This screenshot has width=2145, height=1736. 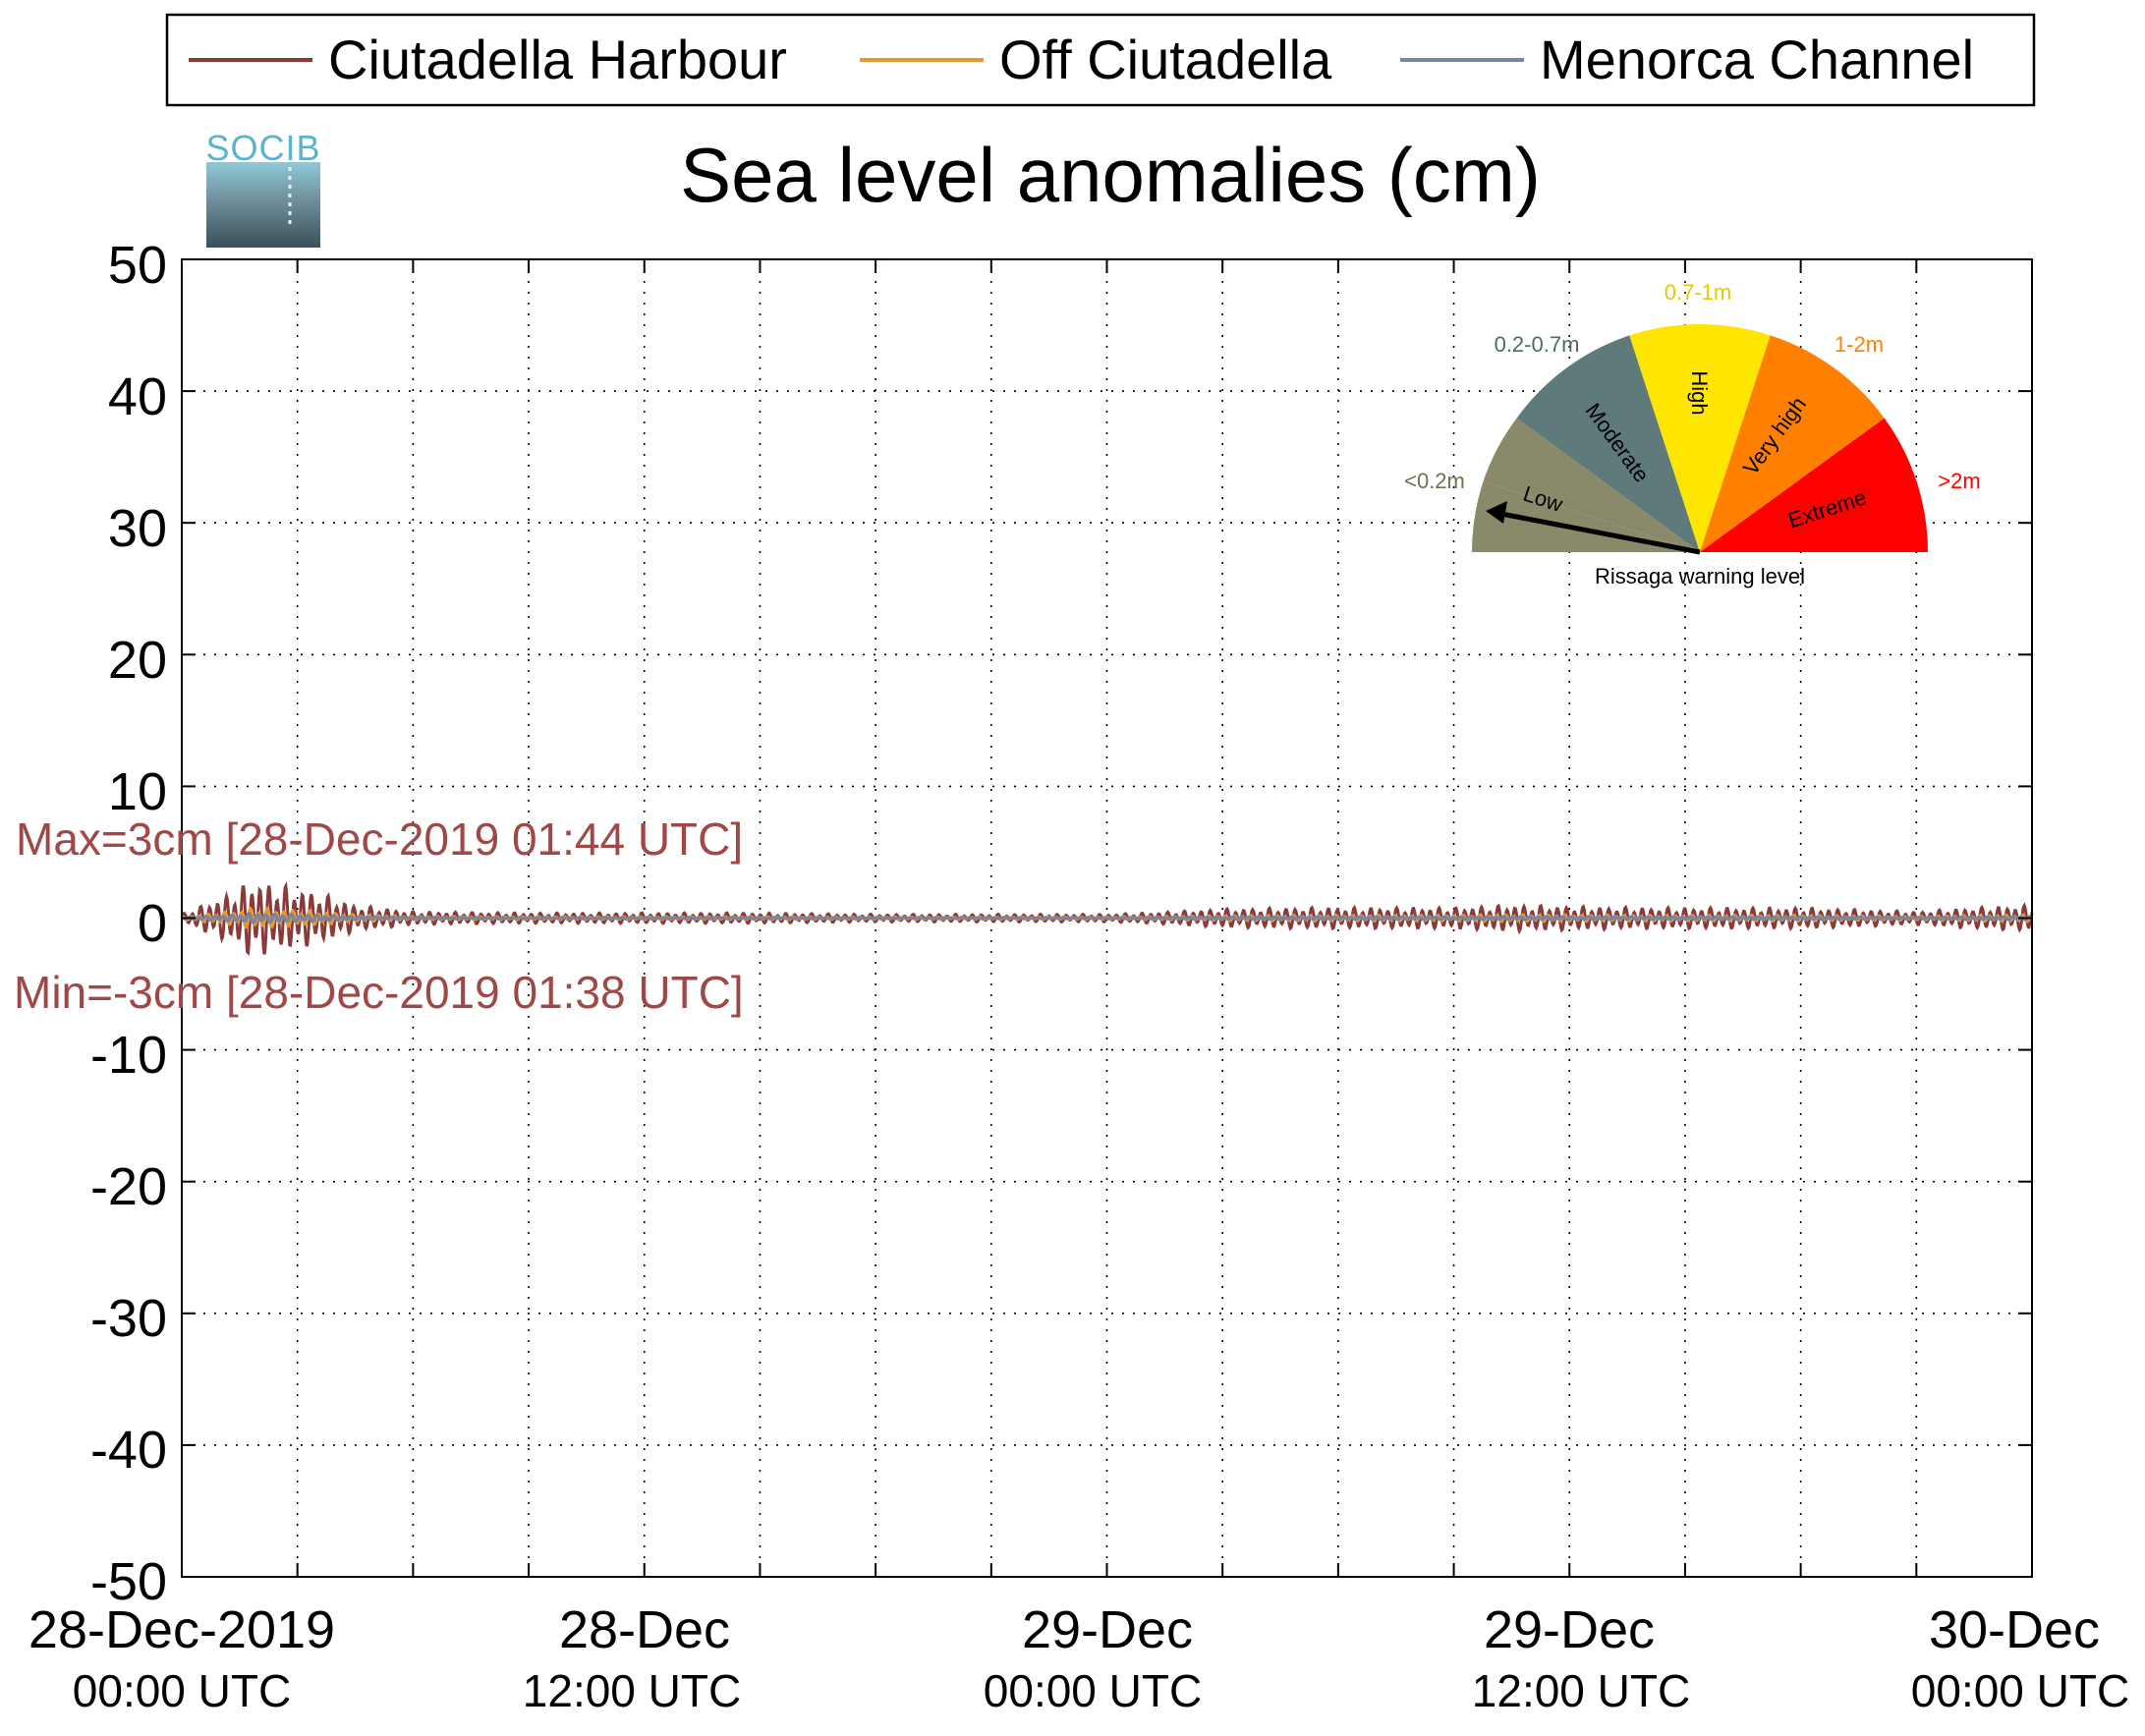 I want to click on x-tick-label-date: 28-Dec-2019, so click(x=181, y=1629).